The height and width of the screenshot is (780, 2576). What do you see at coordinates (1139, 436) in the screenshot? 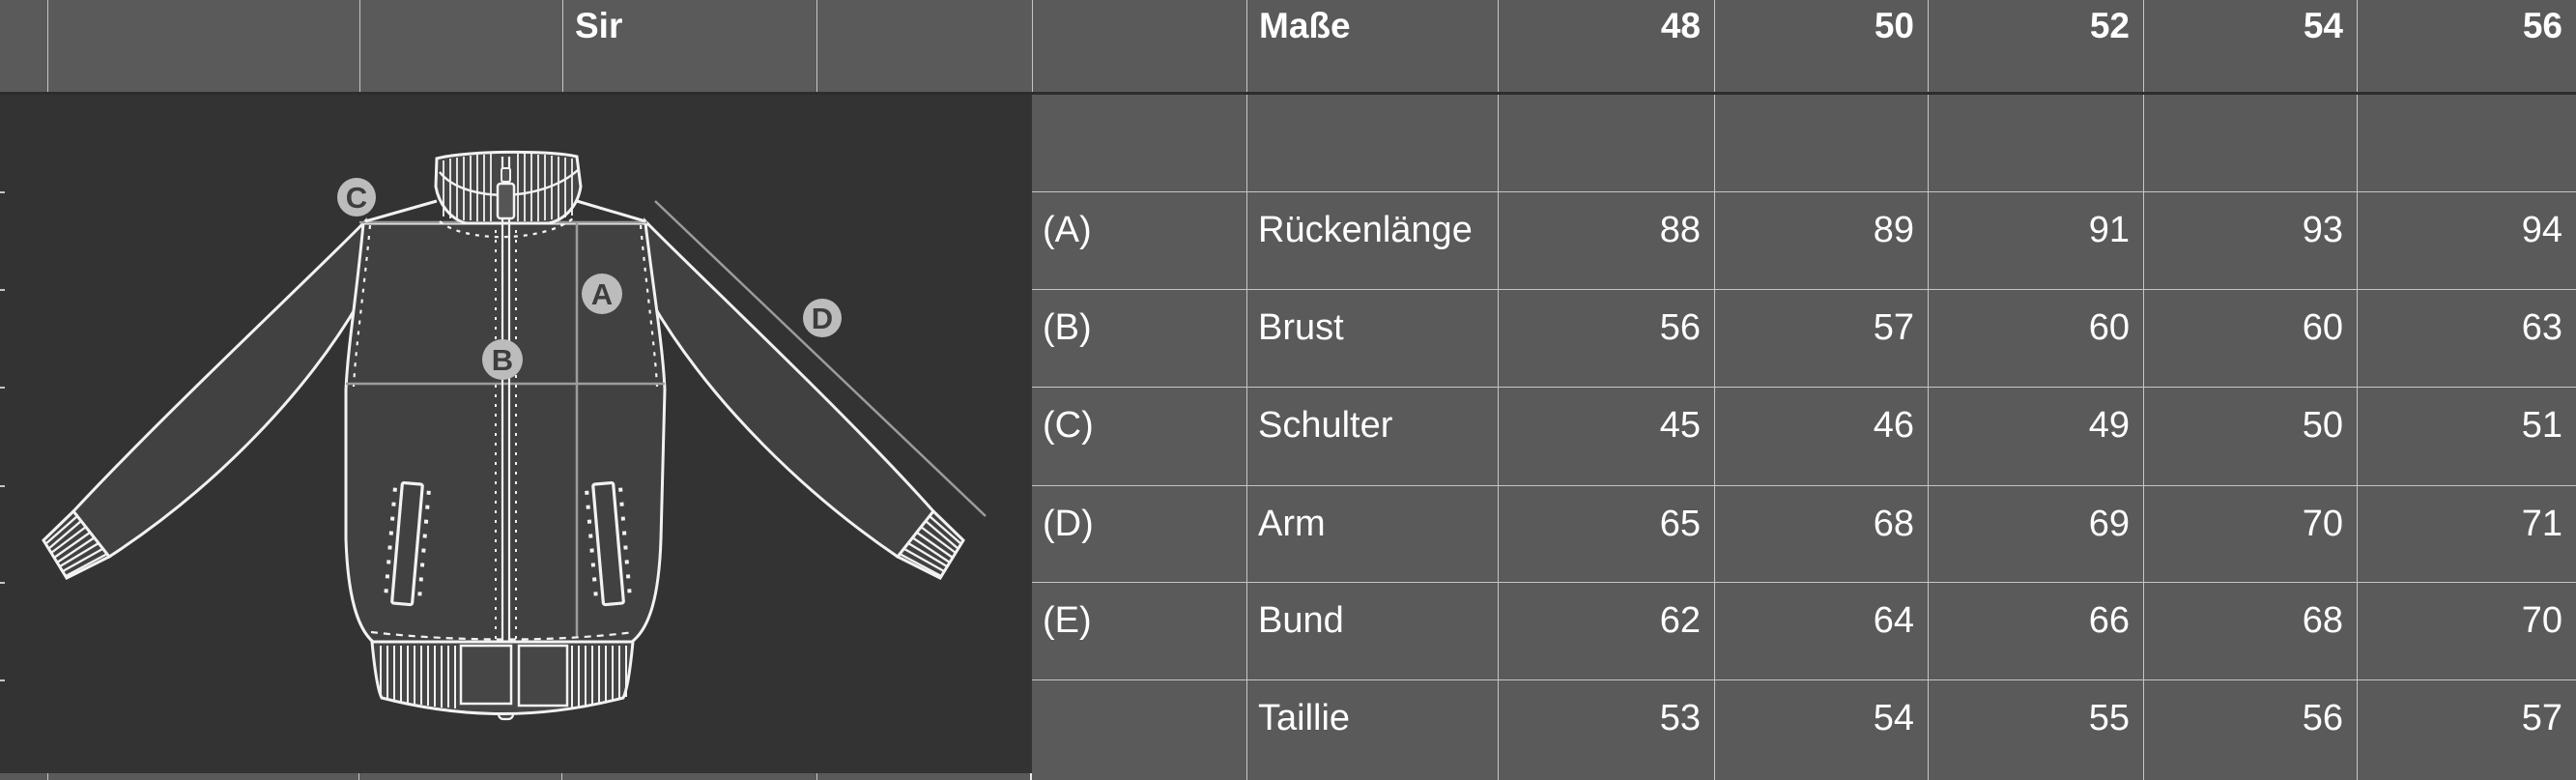
I see `measure-key-cell: (C)` at bounding box center [1139, 436].